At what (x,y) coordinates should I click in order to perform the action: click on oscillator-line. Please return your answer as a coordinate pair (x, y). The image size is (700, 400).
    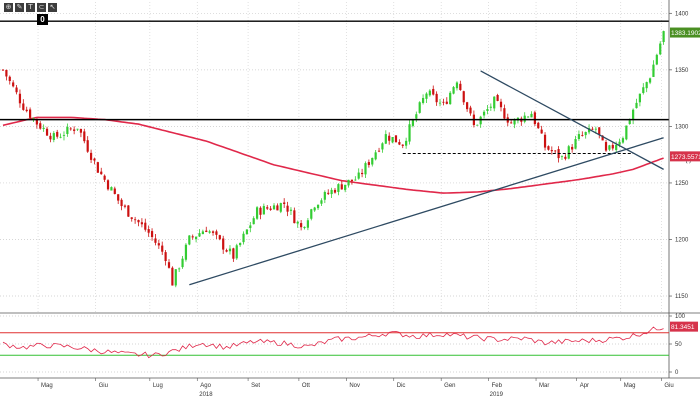
    Looking at the image, I should click on (333, 342).